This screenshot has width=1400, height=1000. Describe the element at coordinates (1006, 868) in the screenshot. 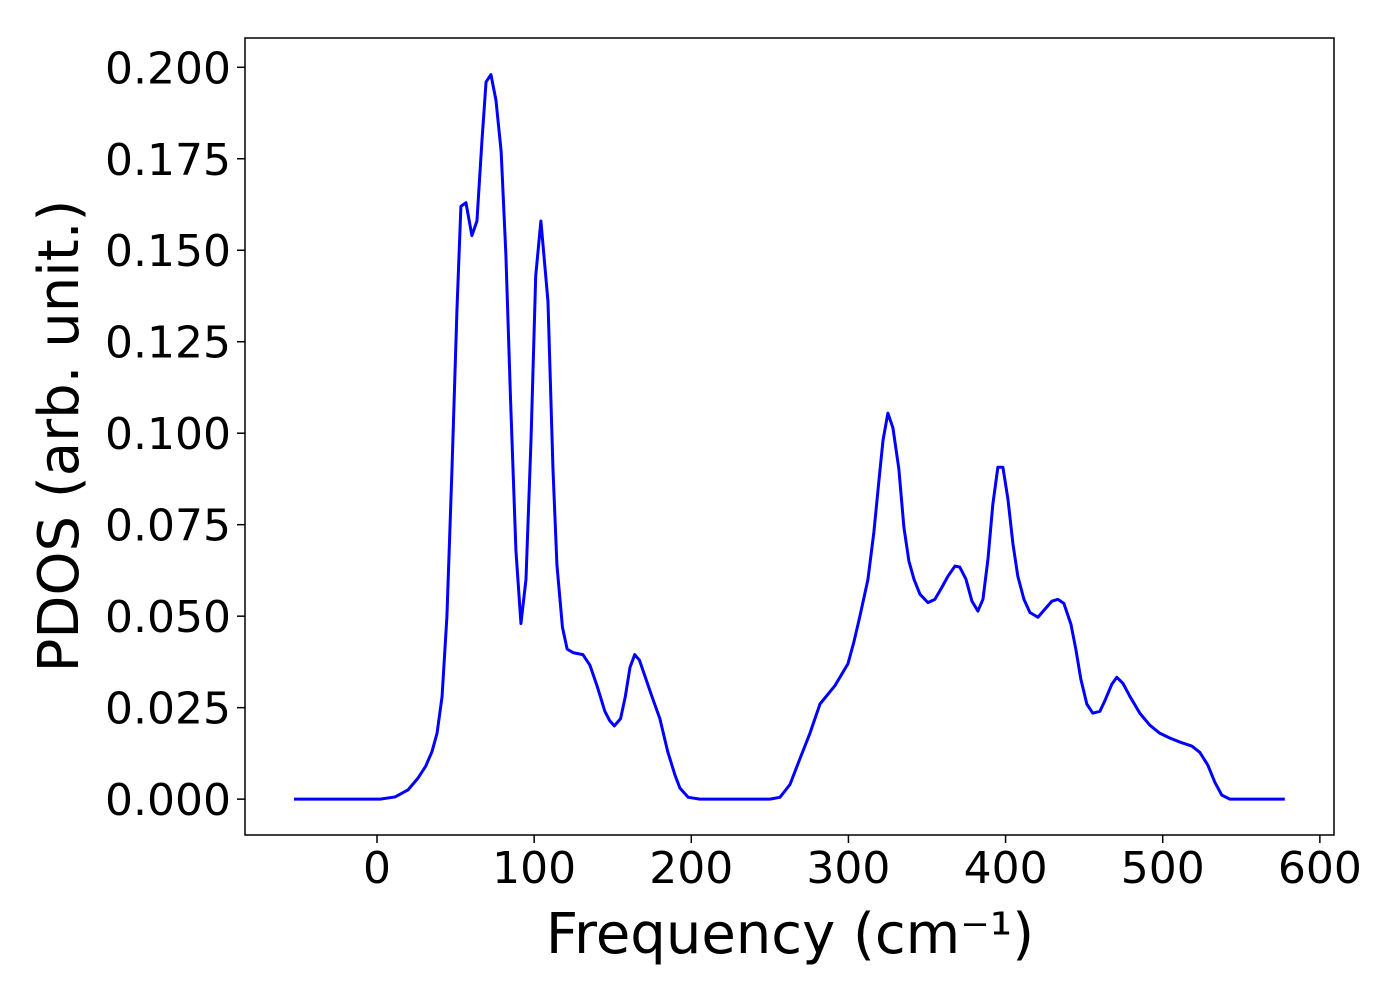

I see `x-tick-label: 400` at that location.